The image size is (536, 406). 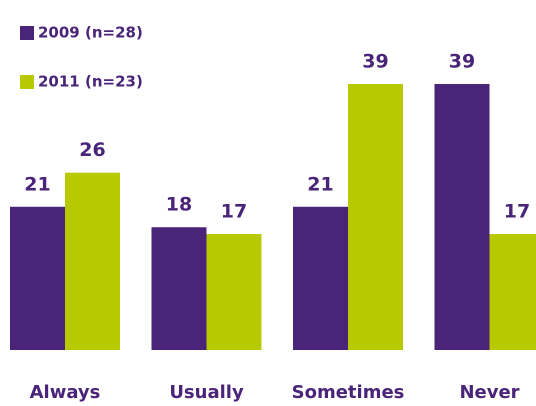 I want to click on value-label: 26, so click(x=92, y=150).